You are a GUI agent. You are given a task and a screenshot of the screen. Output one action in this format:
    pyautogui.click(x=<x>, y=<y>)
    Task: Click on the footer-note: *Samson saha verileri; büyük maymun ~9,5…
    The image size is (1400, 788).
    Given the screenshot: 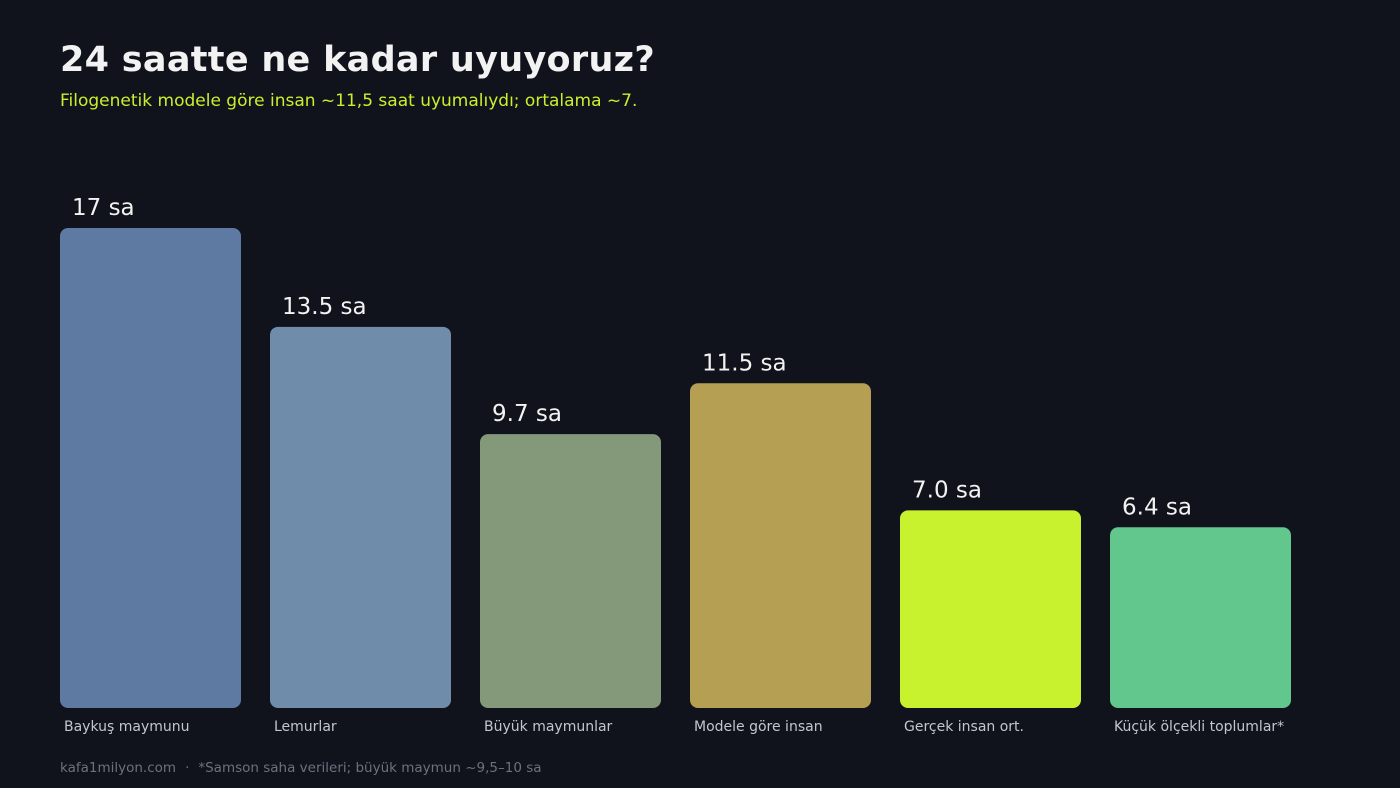 What is the action you would take?
    pyautogui.click(x=370, y=768)
    